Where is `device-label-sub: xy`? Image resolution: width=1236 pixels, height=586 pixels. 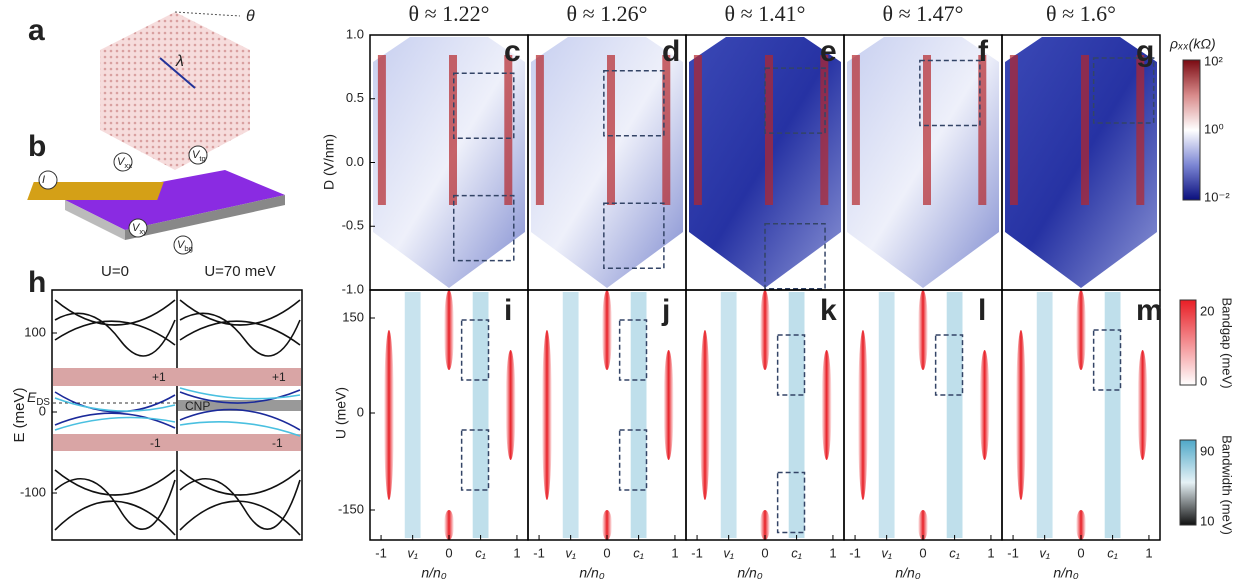 device-label-sub: xy is located at coordinates (143, 231).